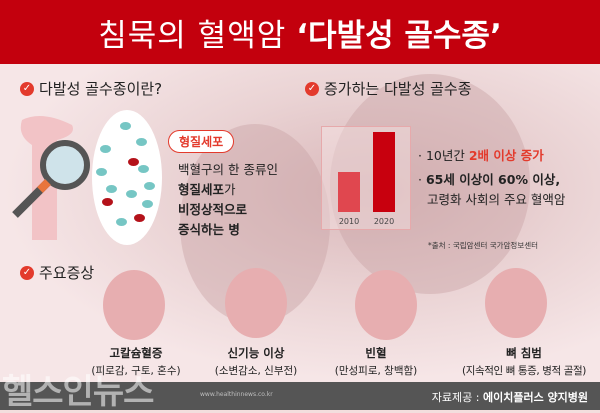  I want to click on dizzy-person-icon, so click(386, 305).